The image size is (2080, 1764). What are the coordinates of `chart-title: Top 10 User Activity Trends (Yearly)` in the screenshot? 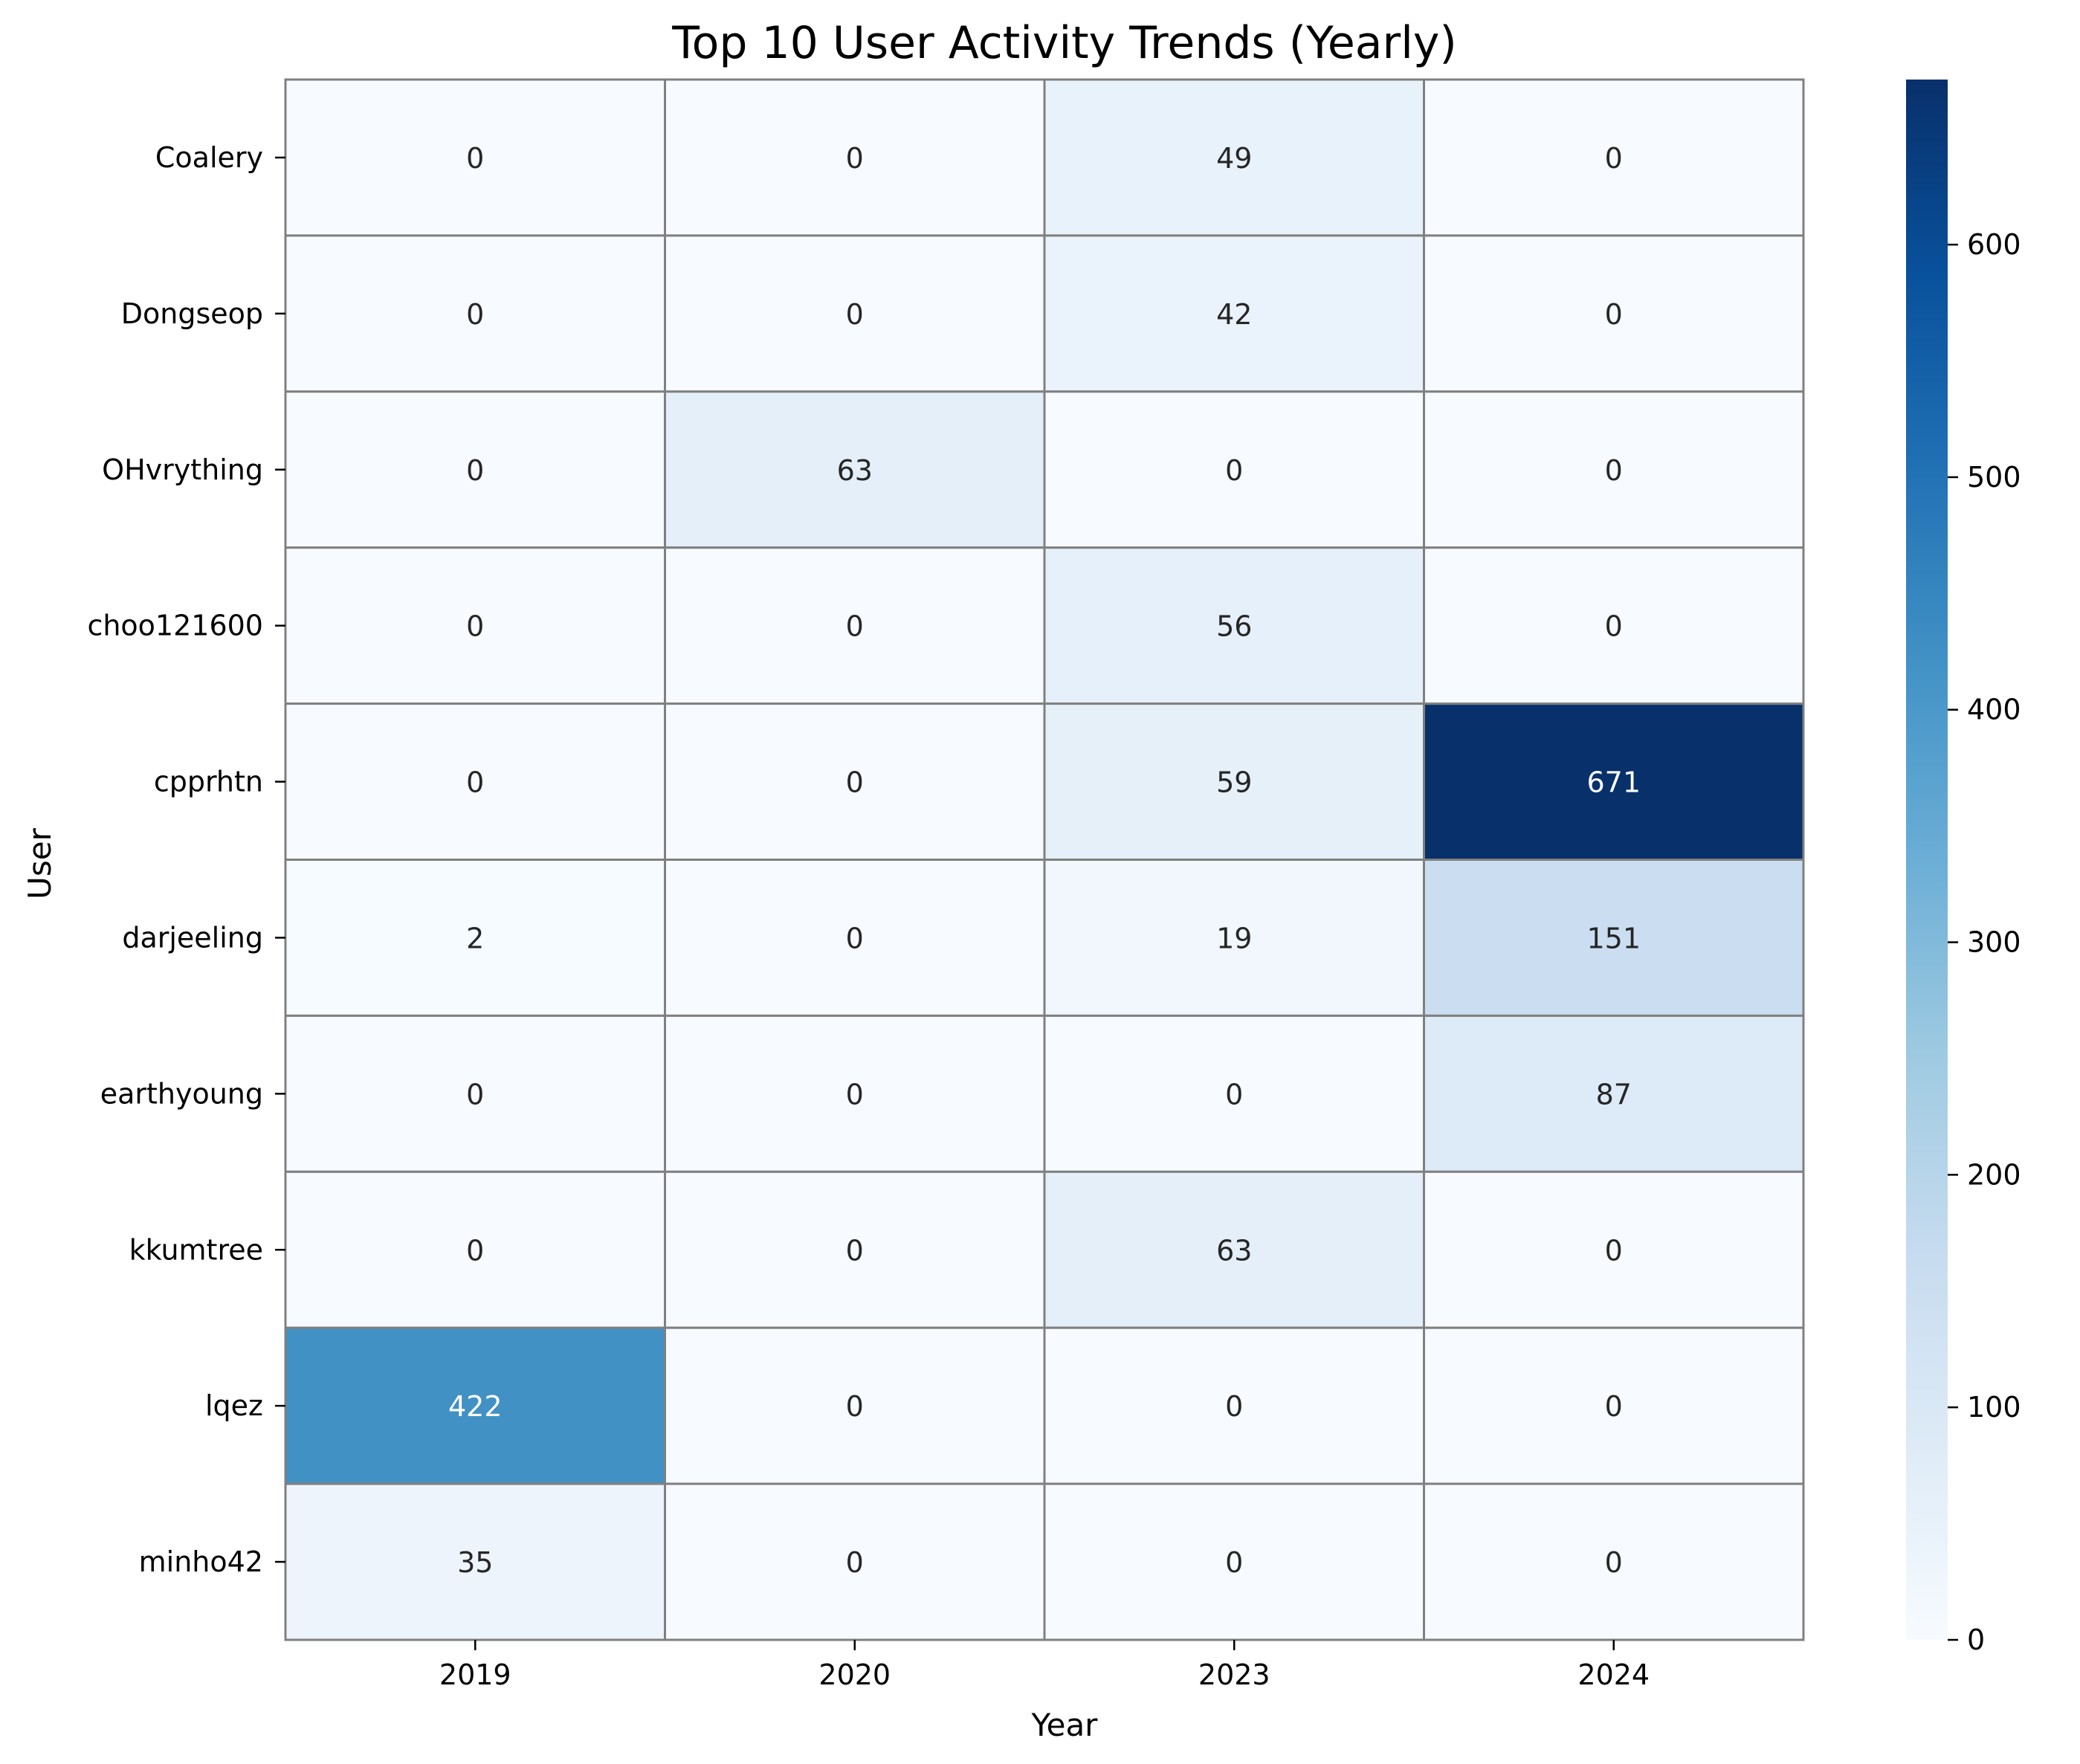 It's located at (1064, 43).